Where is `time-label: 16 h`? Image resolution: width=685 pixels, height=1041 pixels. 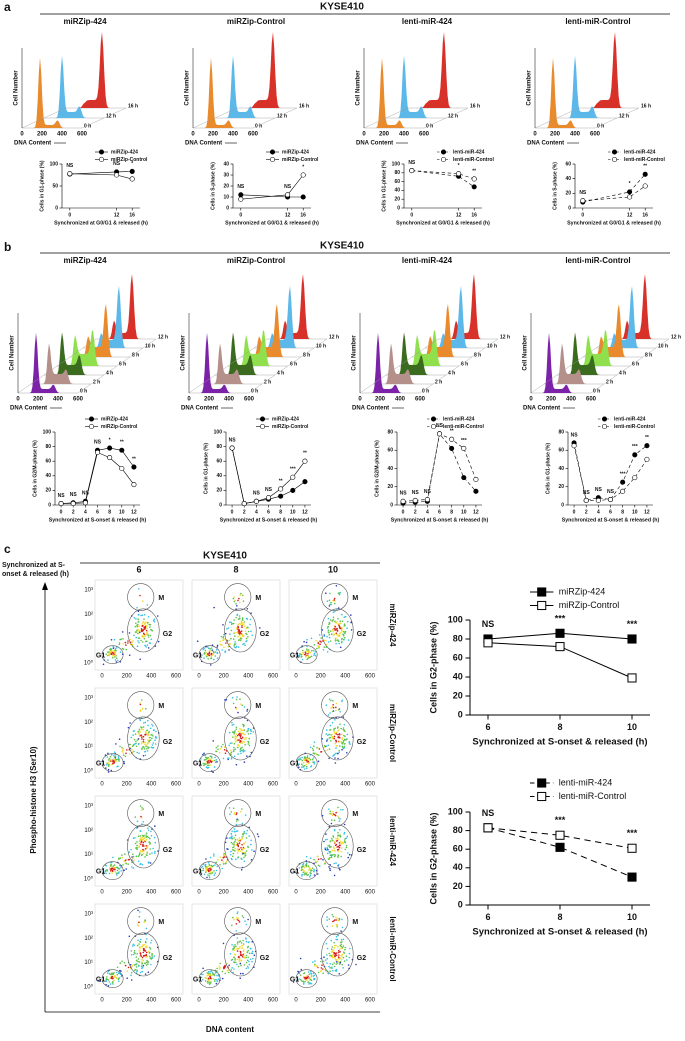
time-label: 16 h is located at coordinates (133, 106).